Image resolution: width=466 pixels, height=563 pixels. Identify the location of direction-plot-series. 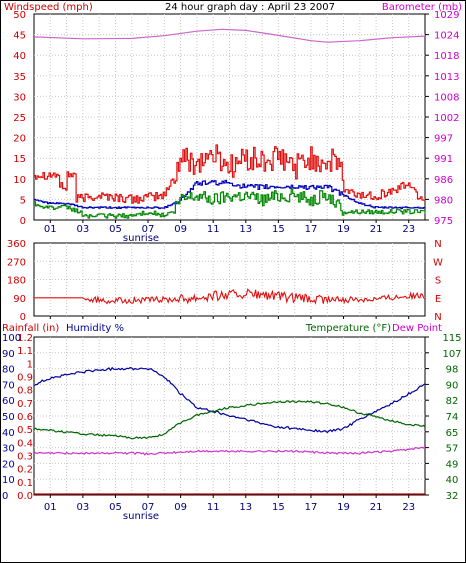
(230, 296).